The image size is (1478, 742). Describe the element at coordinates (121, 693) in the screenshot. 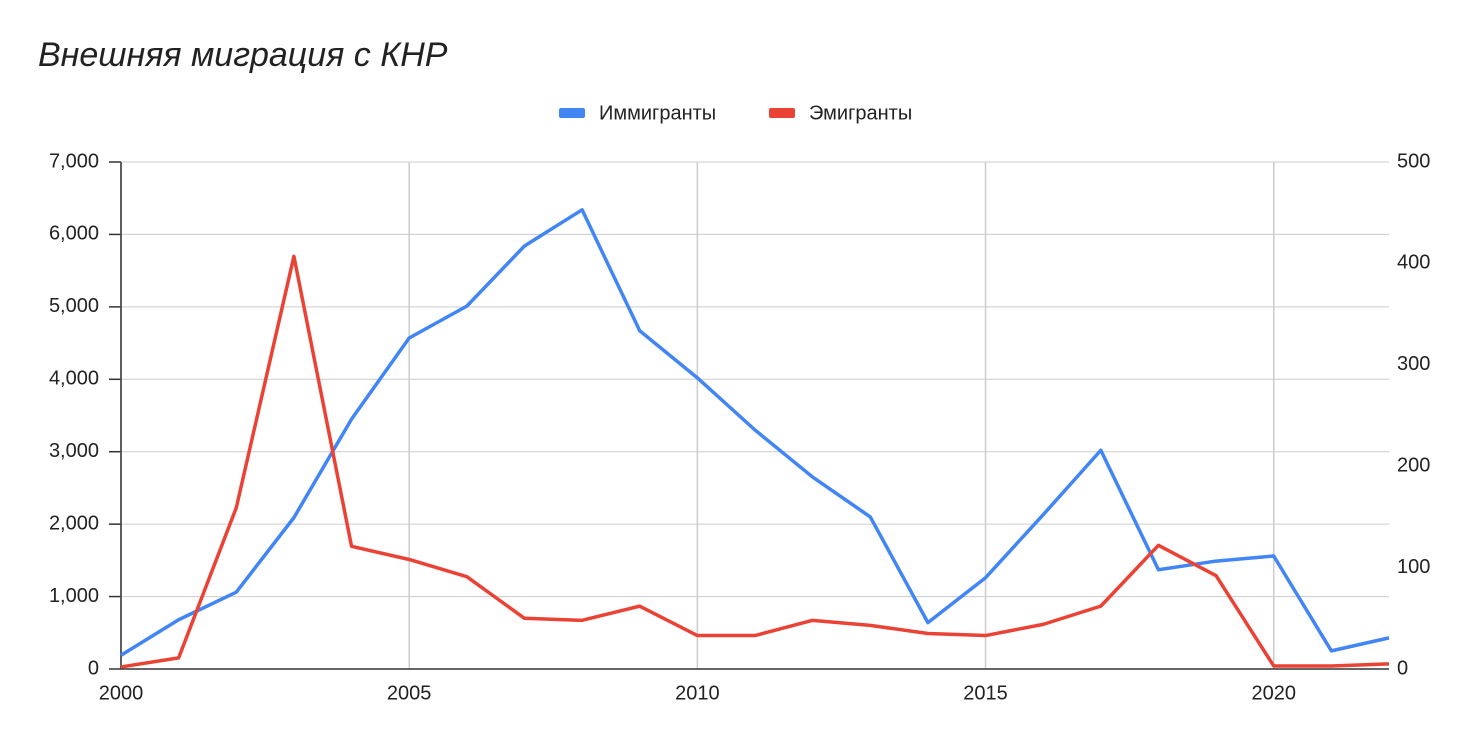

I see `x-tick-label: 2000` at that location.